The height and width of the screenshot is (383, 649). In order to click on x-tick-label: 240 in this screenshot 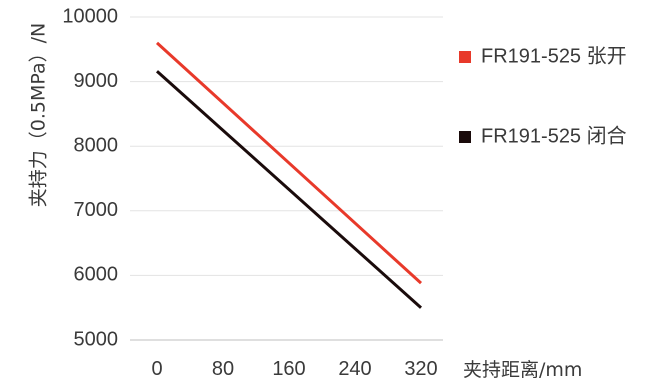, I will do `click(354, 369)`.